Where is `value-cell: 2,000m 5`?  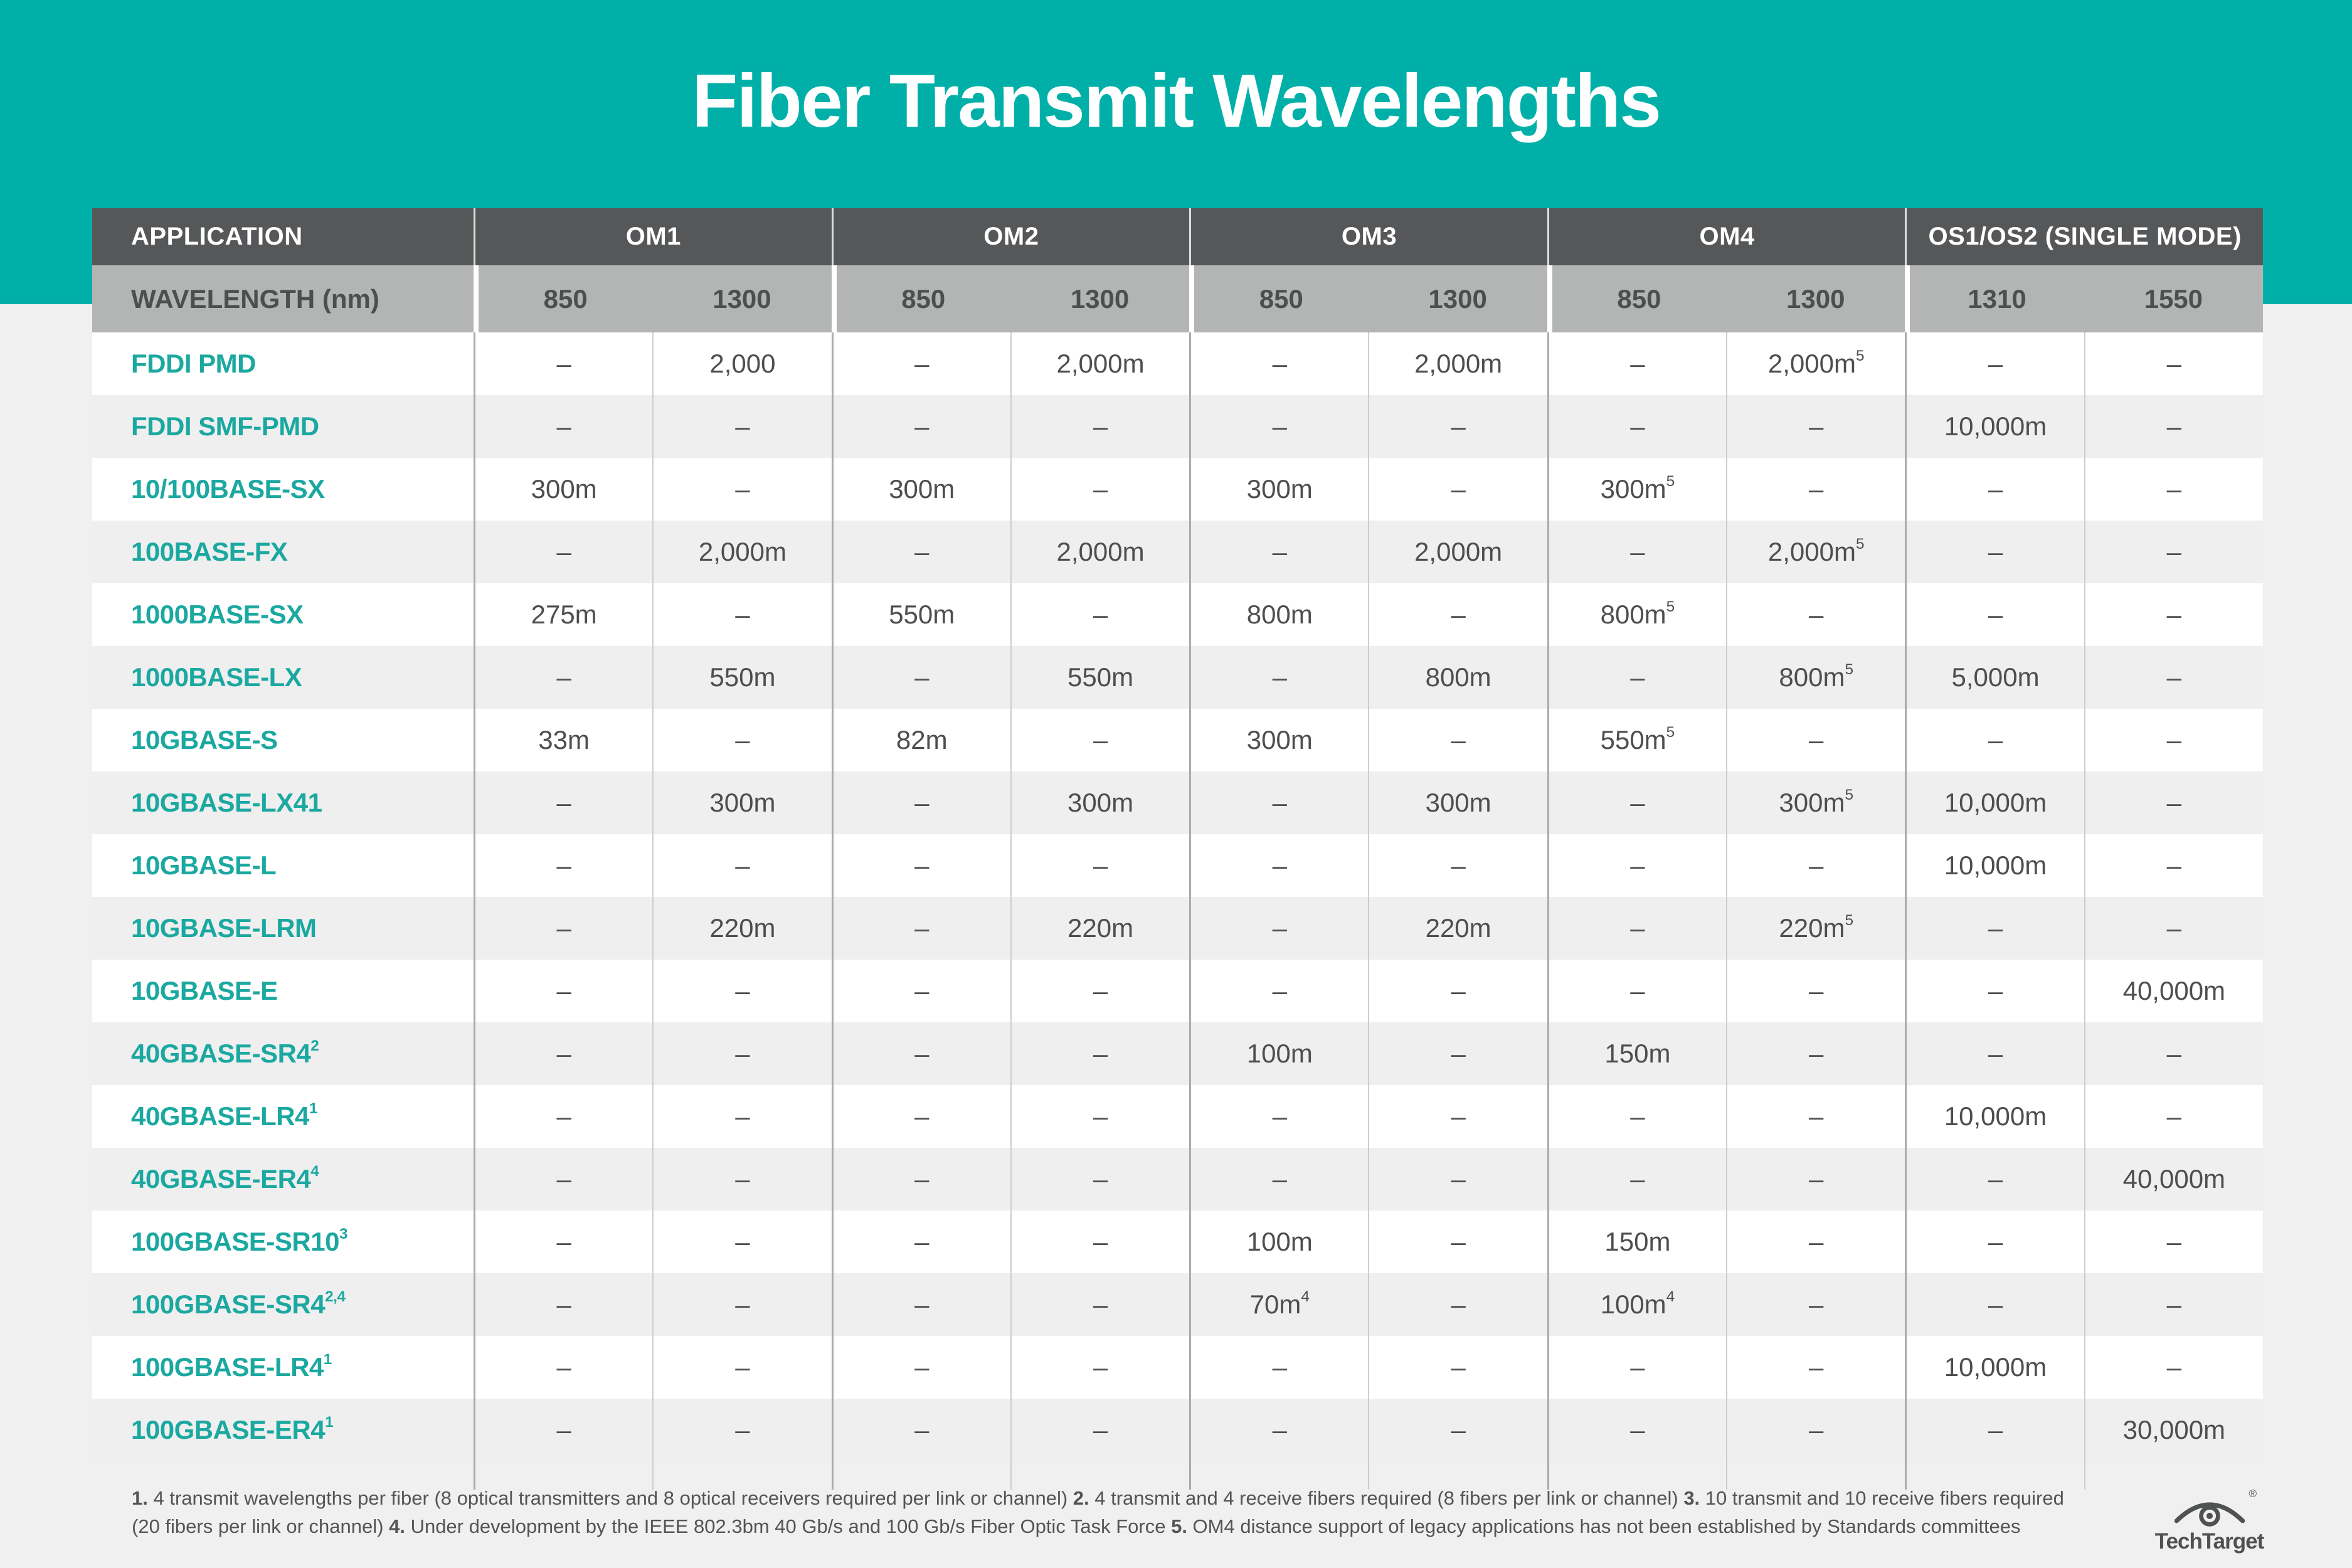
value-cell: 2,000m 5 is located at coordinates (1815, 552).